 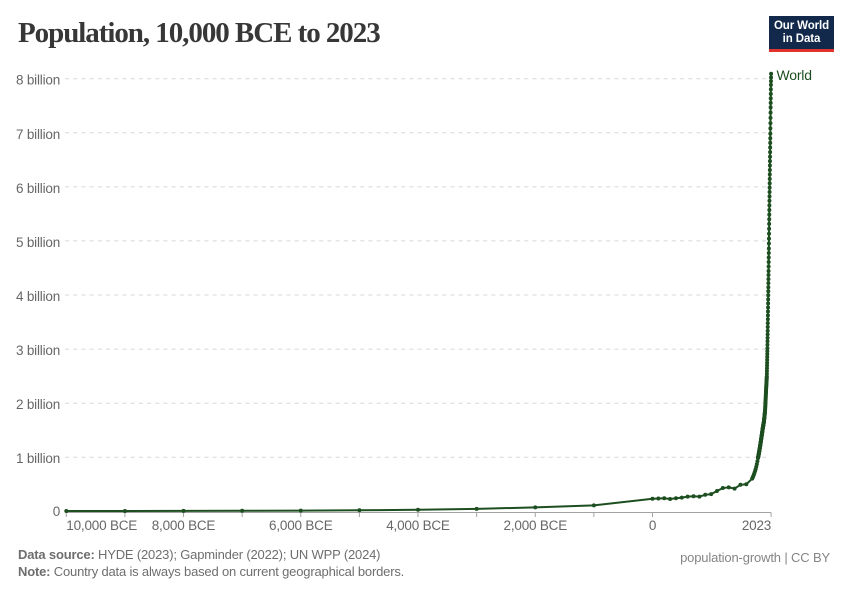 I want to click on svg-text: 2 billion, so click(x=38, y=404).